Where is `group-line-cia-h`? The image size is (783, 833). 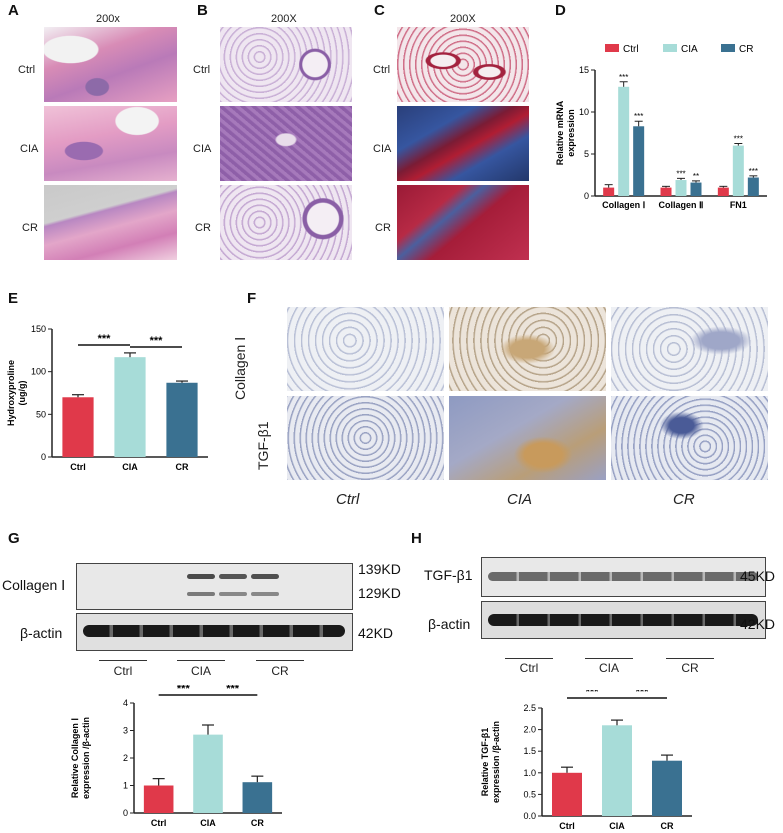 group-line-cia-h is located at coordinates (609, 658).